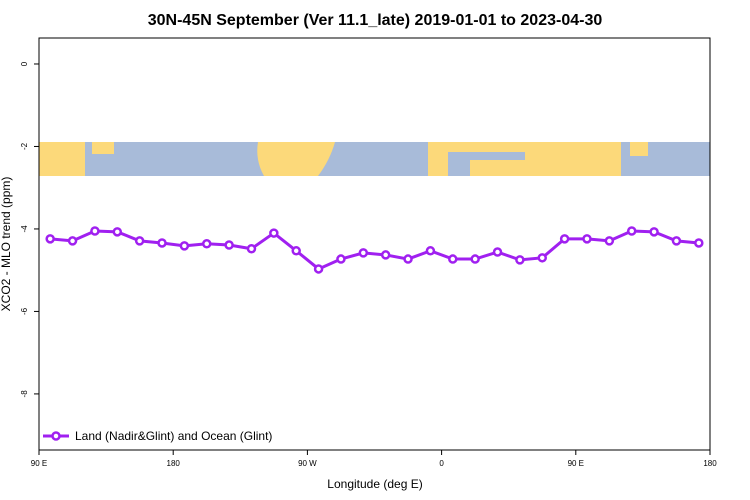  What do you see at coordinates (56, 436) in the screenshot?
I see `legend-marker` at bounding box center [56, 436].